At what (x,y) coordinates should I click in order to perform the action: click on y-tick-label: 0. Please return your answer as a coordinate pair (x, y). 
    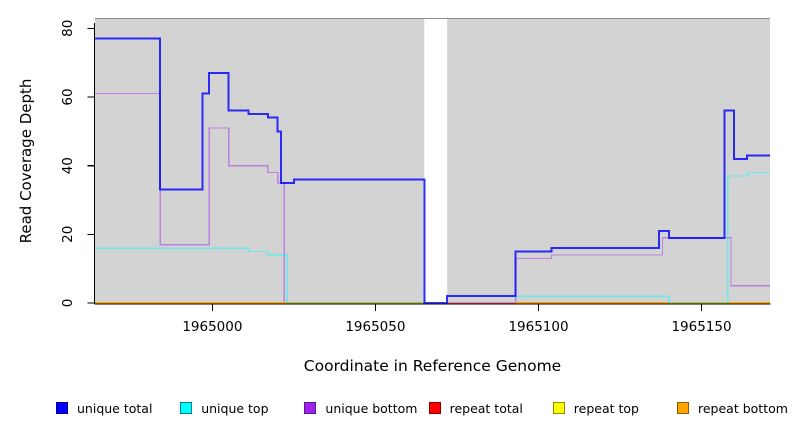
    Looking at the image, I should click on (68, 303).